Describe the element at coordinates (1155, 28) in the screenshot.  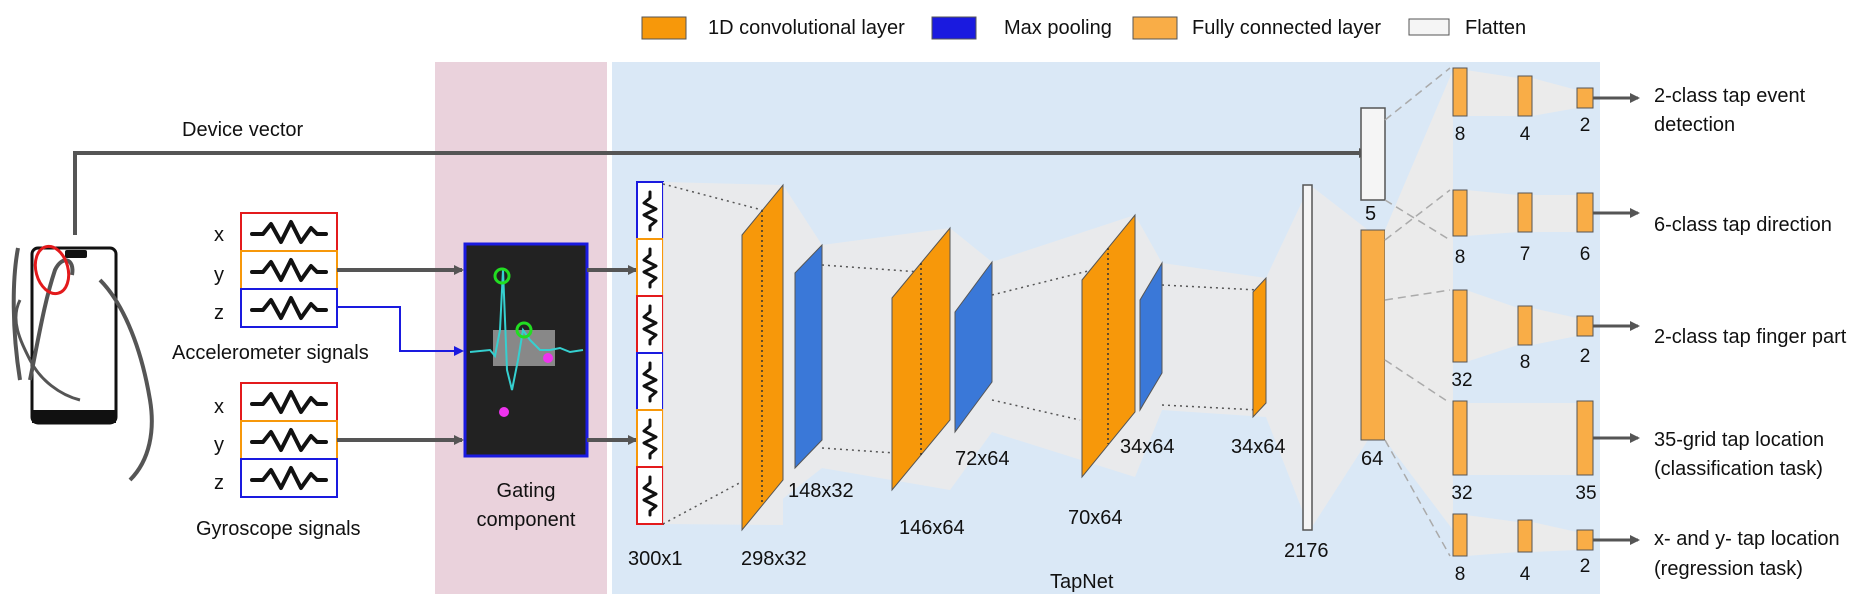
I see `legend-swatch-fc` at that location.